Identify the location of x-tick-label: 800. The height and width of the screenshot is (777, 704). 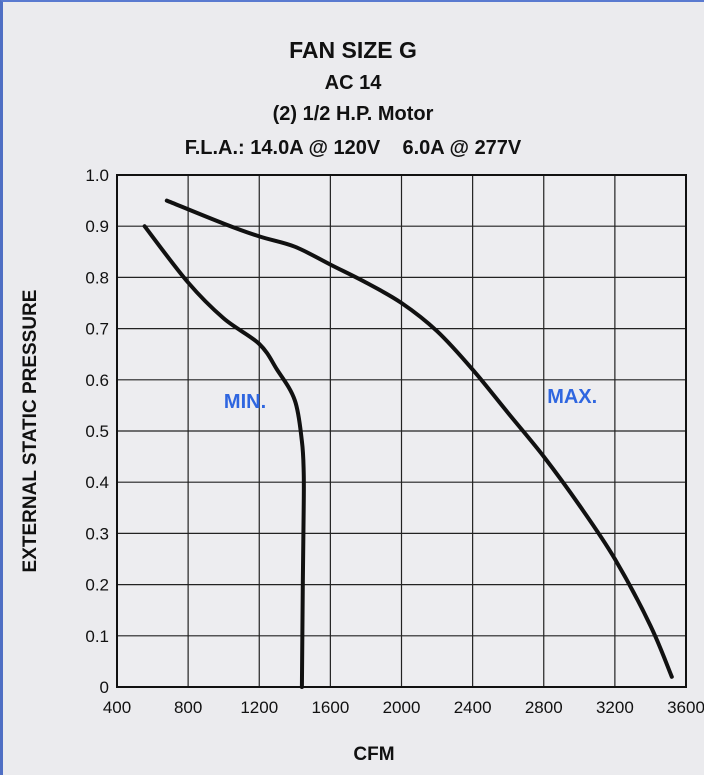
(188, 707).